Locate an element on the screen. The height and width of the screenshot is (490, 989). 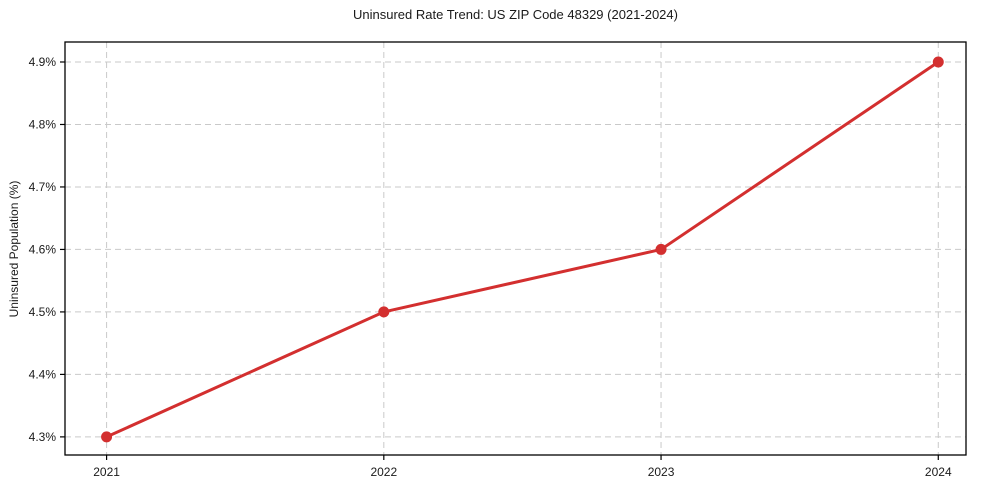
y-tick-label: 4.6% is located at coordinates (43, 249).